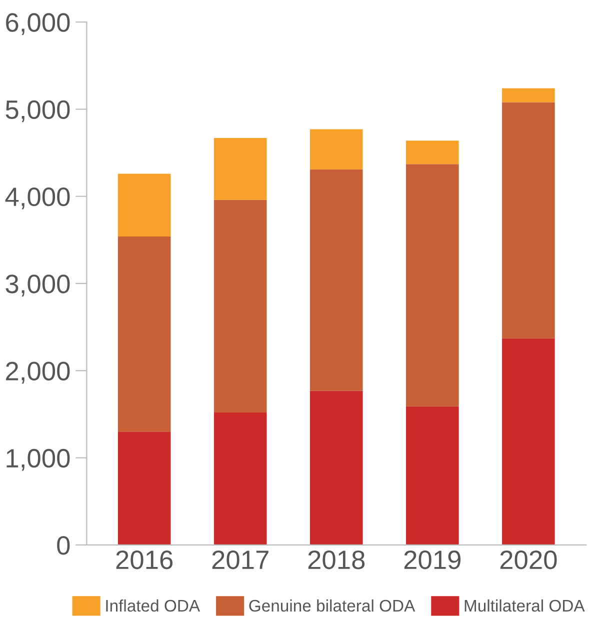 Image resolution: width=598 pixels, height=630 pixels. I want to click on y-tick-label: 5,000, so click(38, 111).